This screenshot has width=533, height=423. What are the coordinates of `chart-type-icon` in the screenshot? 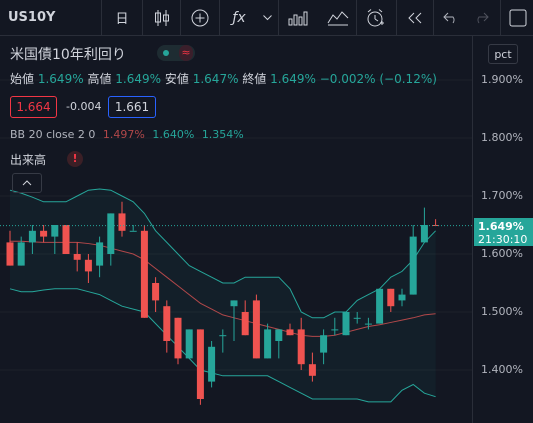 It's located at (338, 17).